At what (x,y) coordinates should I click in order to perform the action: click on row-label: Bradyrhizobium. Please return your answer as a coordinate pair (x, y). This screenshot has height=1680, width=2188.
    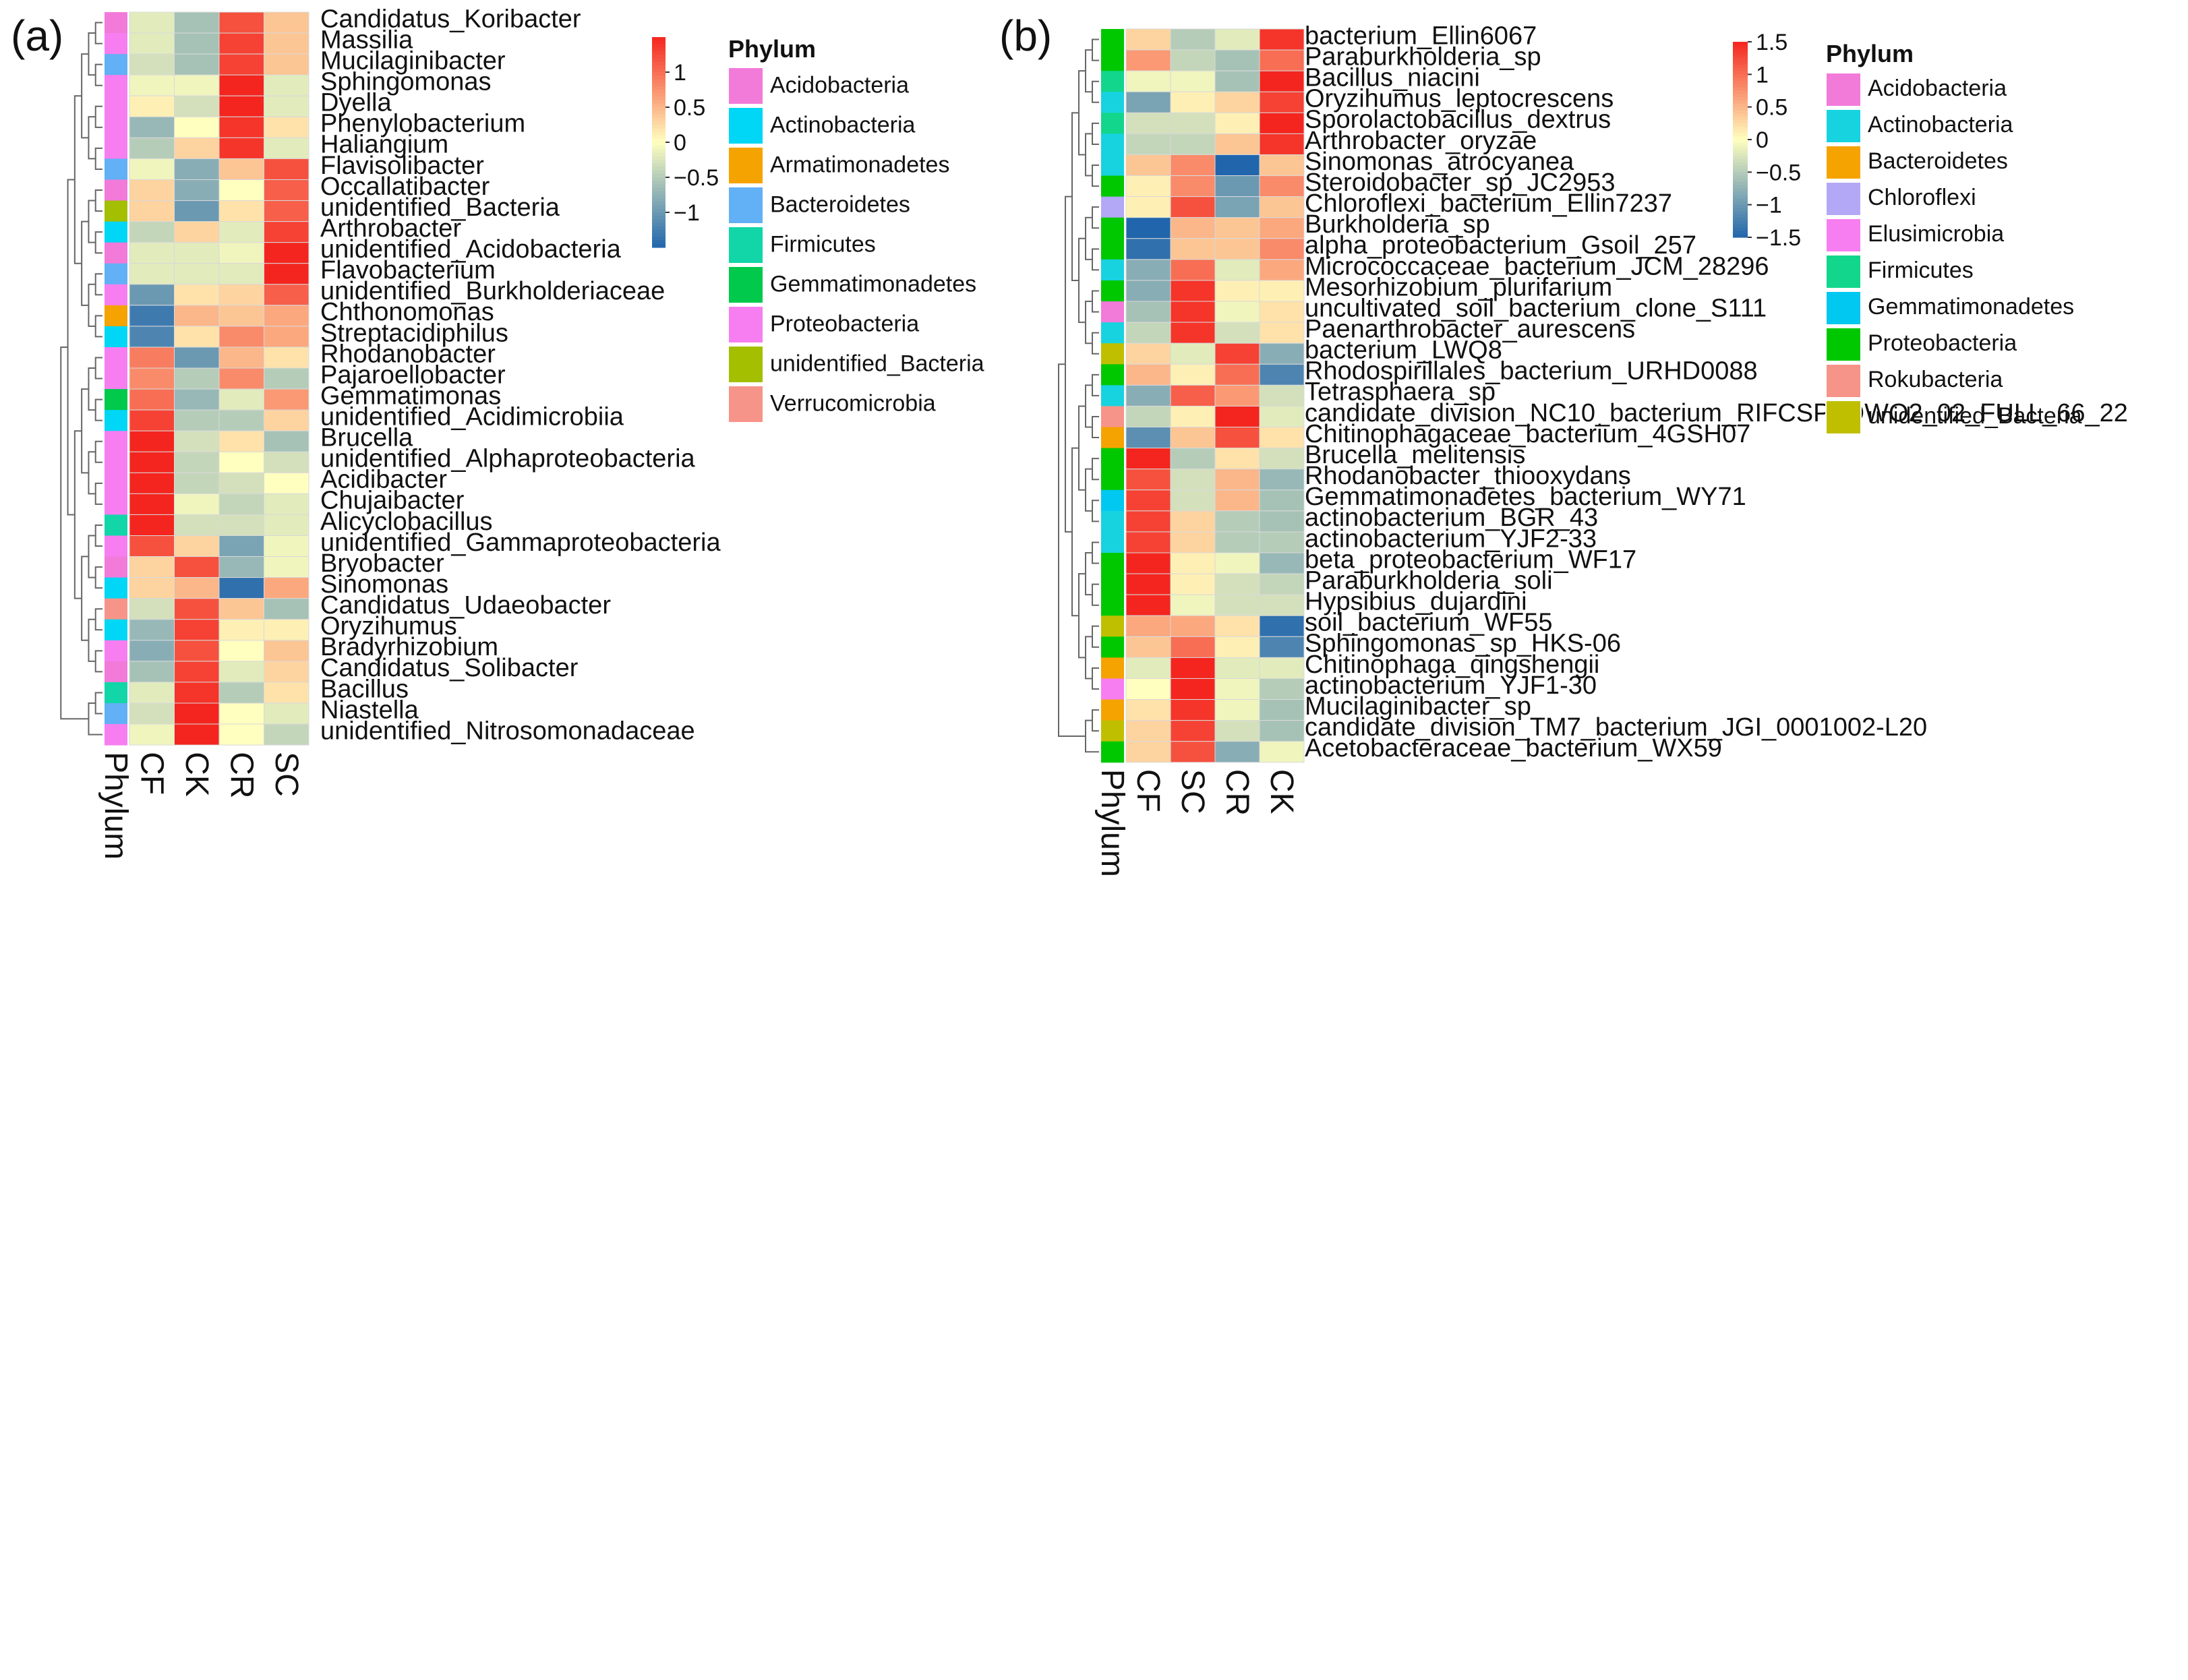
    Looking at the image, I should click on (409, 647).